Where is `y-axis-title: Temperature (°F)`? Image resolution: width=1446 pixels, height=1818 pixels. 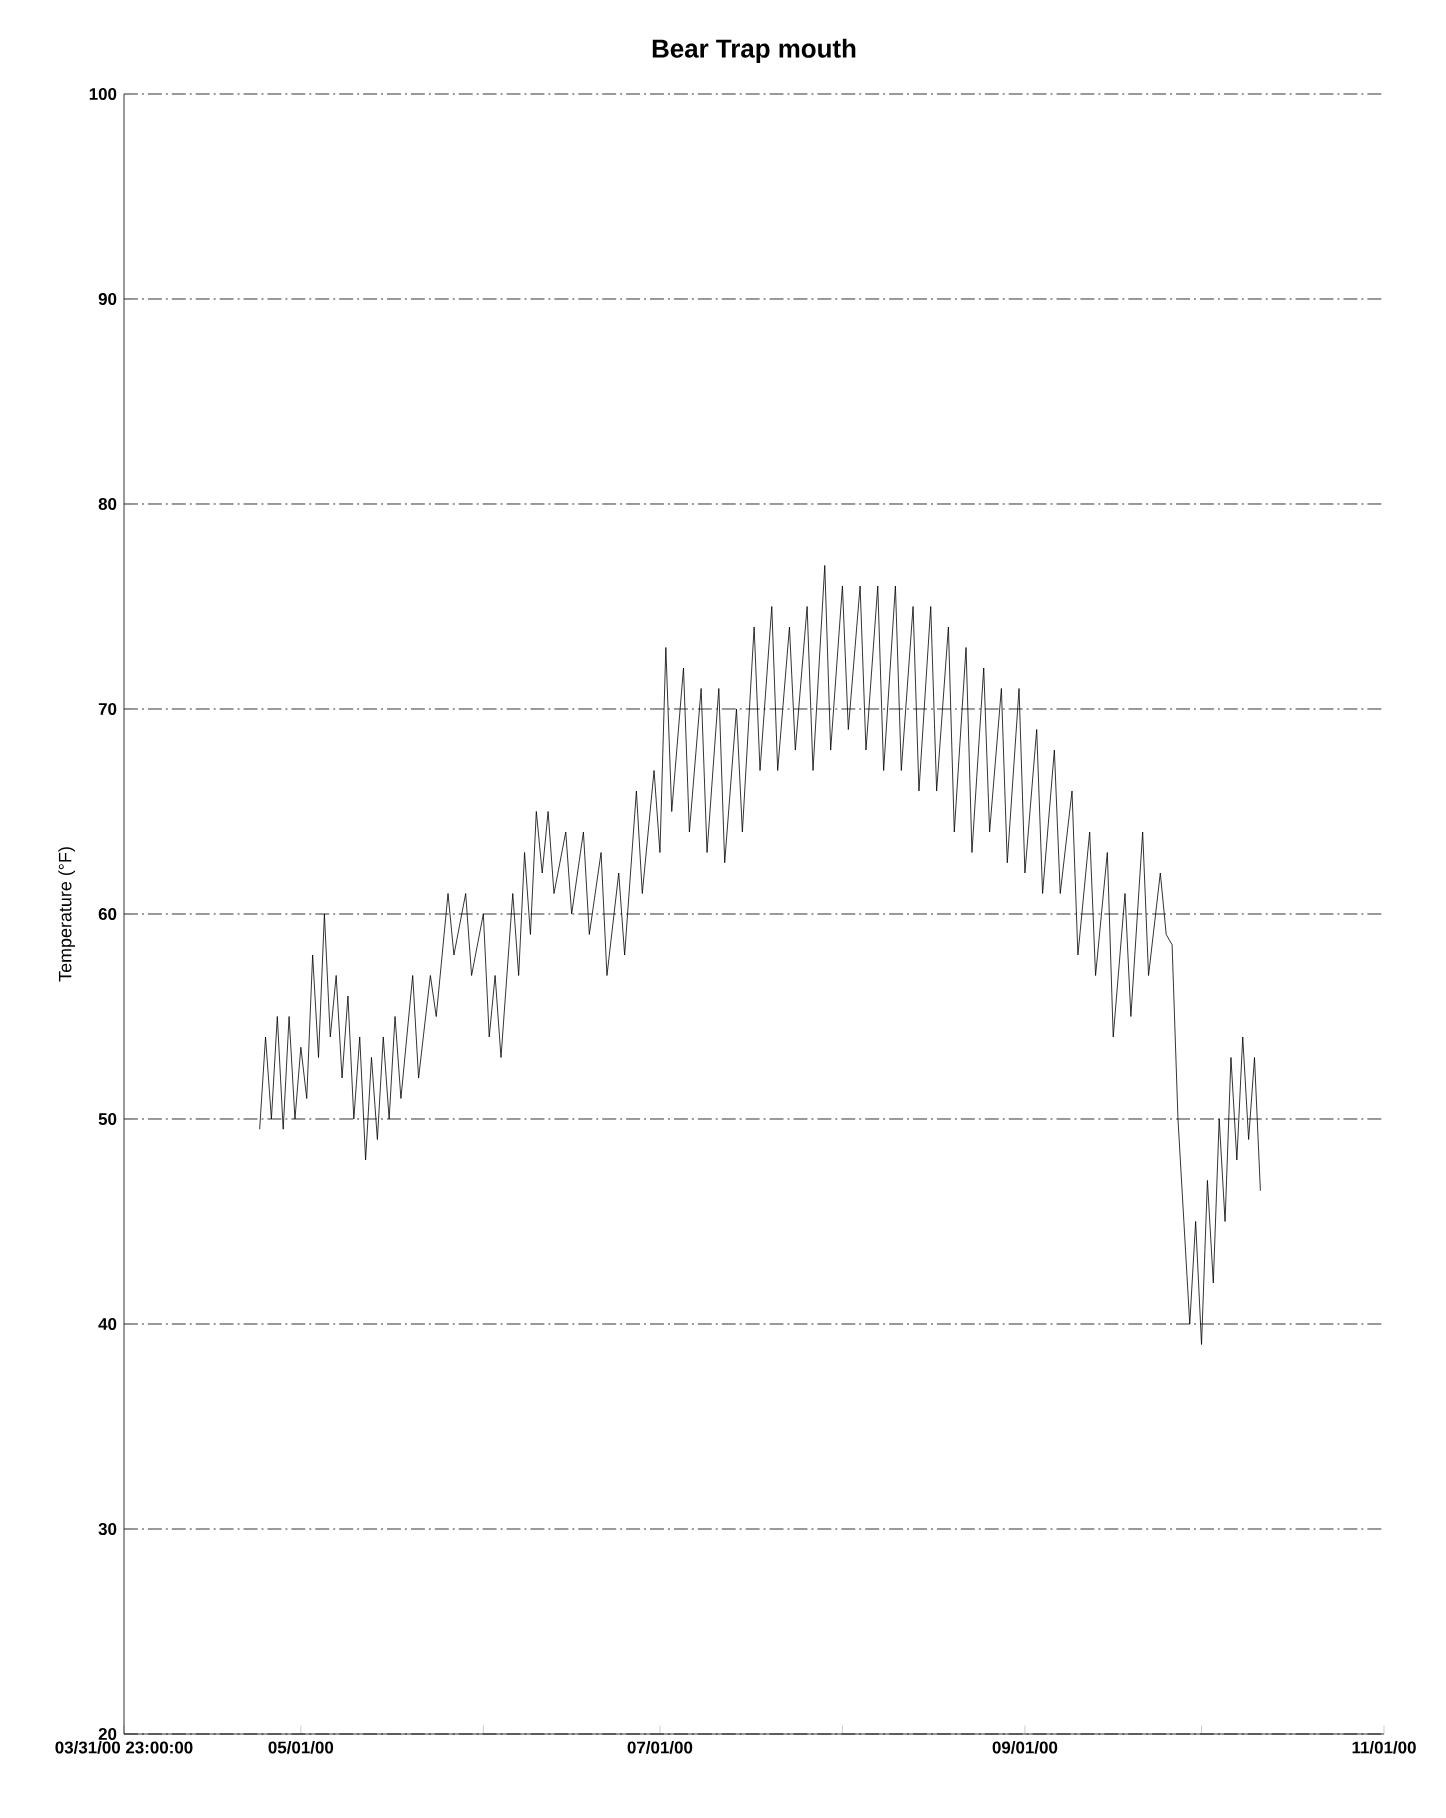
y-axis-title: Temperature (°F) is located at coordinates (67, 914).